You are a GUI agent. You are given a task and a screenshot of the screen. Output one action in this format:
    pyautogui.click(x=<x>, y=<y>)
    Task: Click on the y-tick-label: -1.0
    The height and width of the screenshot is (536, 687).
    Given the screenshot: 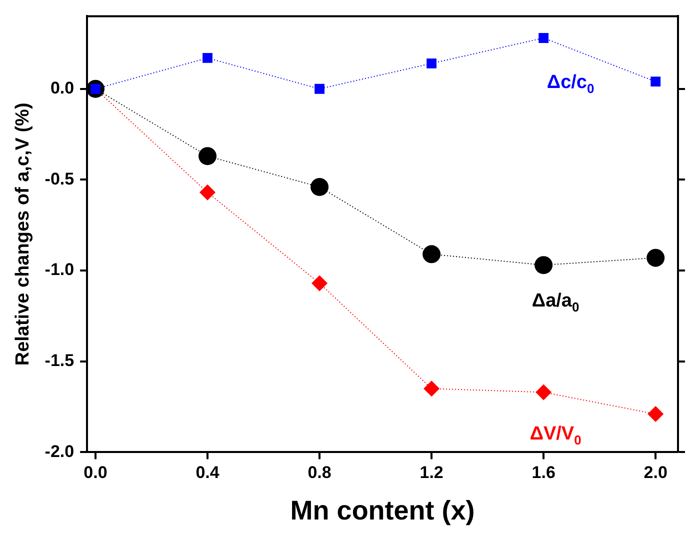 What is the action you would take?
    pyautogui.click(x=59, y=270)
    